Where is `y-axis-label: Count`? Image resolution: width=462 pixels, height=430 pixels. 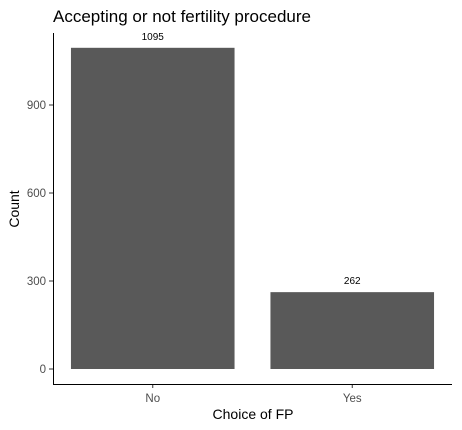
y-axis-label: Count is located at coordinates (14, 208).